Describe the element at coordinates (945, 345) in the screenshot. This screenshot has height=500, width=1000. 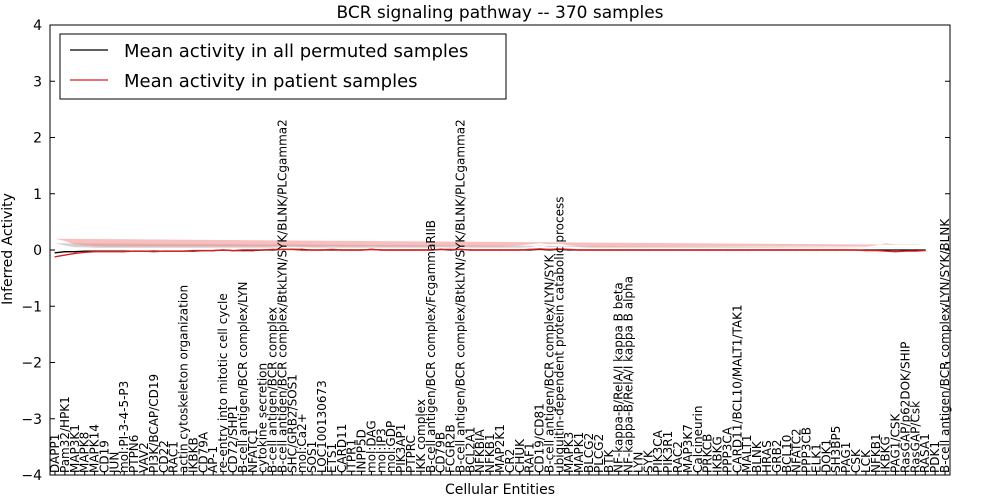
I see `category-label: B-cell antigen/BCR complex/LYN/SYK/BLNK` at that location.